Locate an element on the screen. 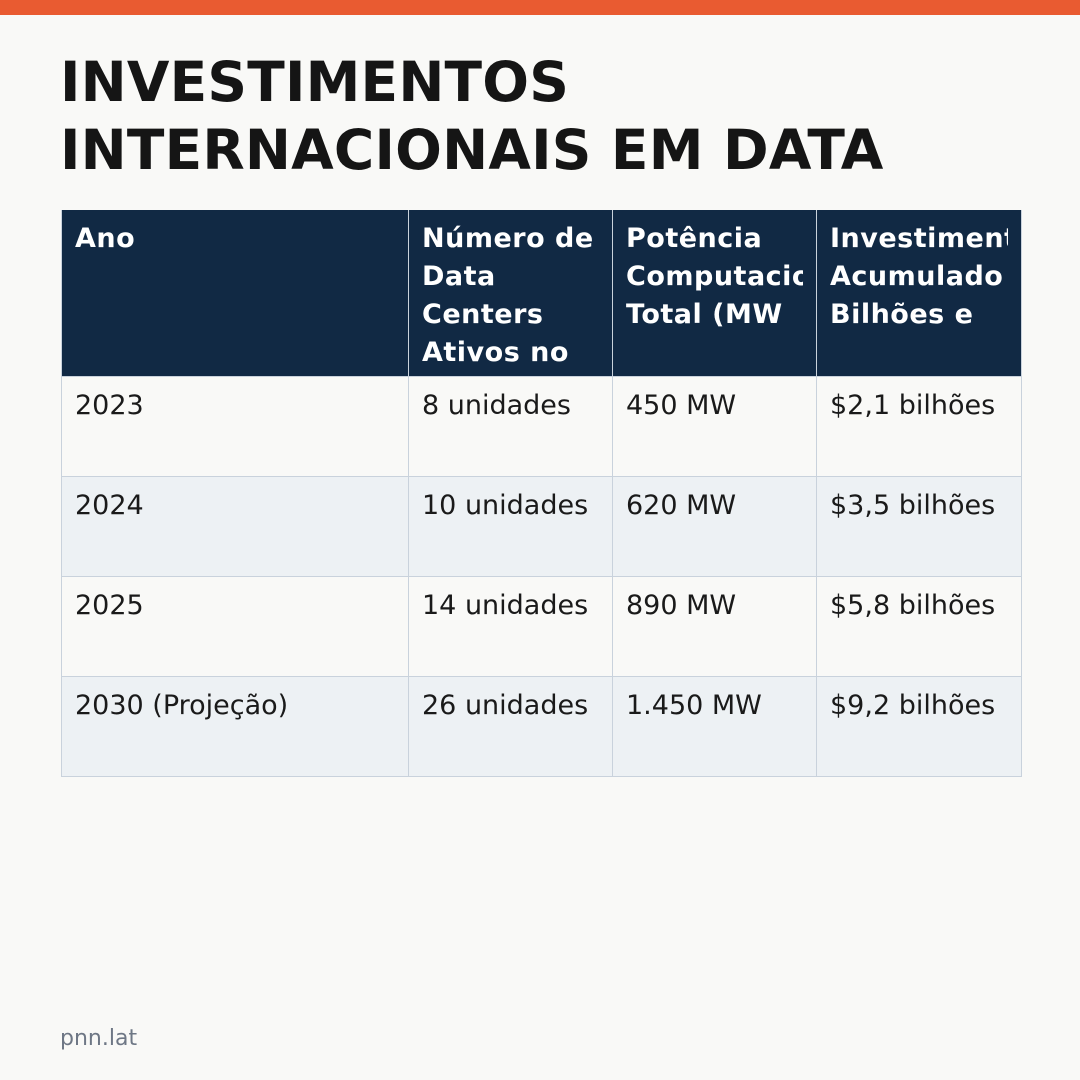 This screenshot has width=1080, height=1080. column-header-investimento: Investimento Acumulado Bilhões e is located at coordinates (919, 293).